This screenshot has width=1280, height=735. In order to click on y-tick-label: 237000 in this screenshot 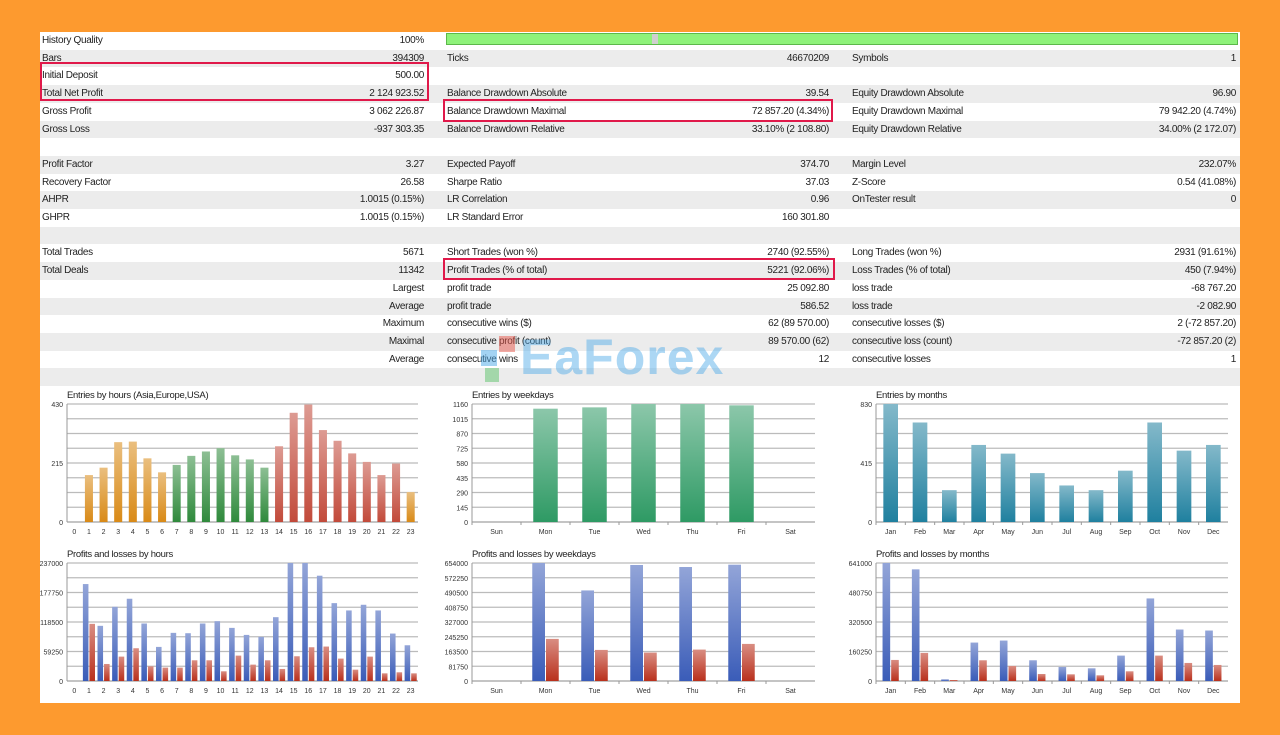, I will do `click(51, 564)`.